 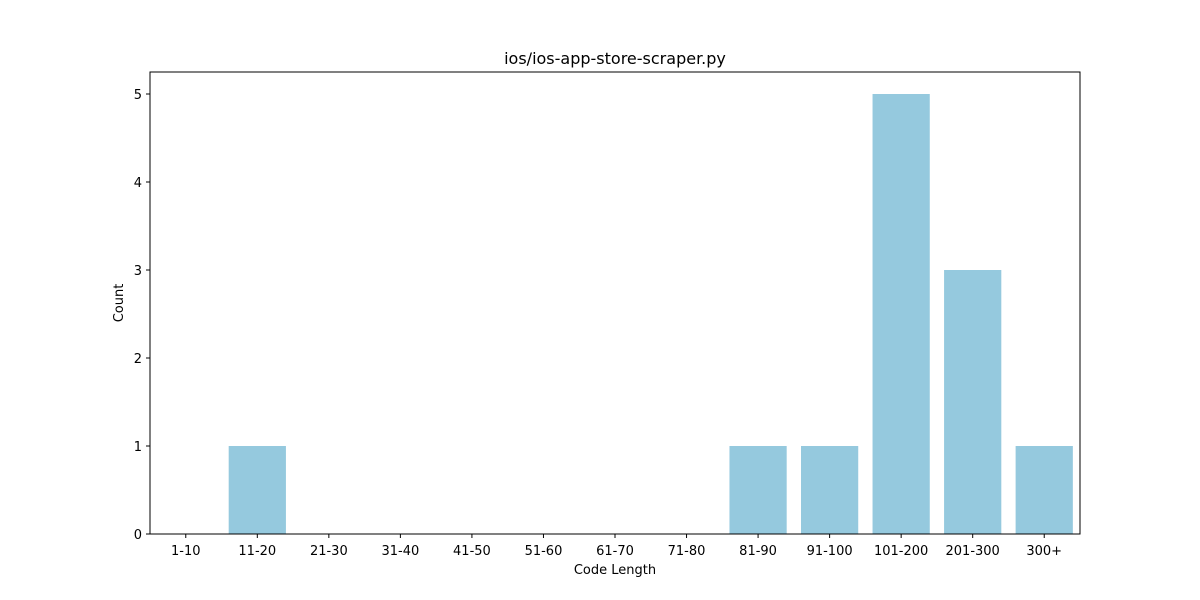 I want to click on x-tick-label: 201-300, so click(x=973, y=551).